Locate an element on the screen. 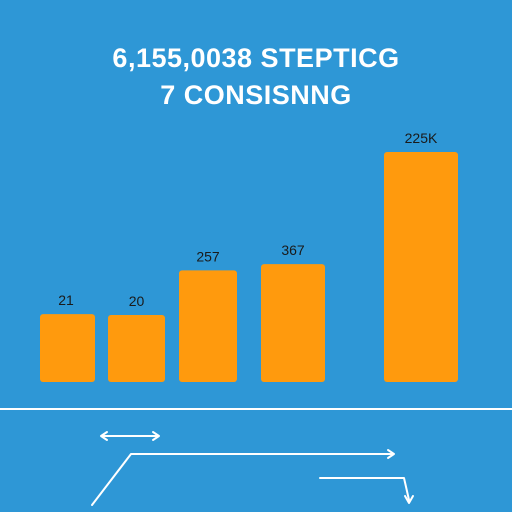 The width and height of the screenshot is (512, 512). bar-2-value-label: 20 is located at coordinates (137, 301).